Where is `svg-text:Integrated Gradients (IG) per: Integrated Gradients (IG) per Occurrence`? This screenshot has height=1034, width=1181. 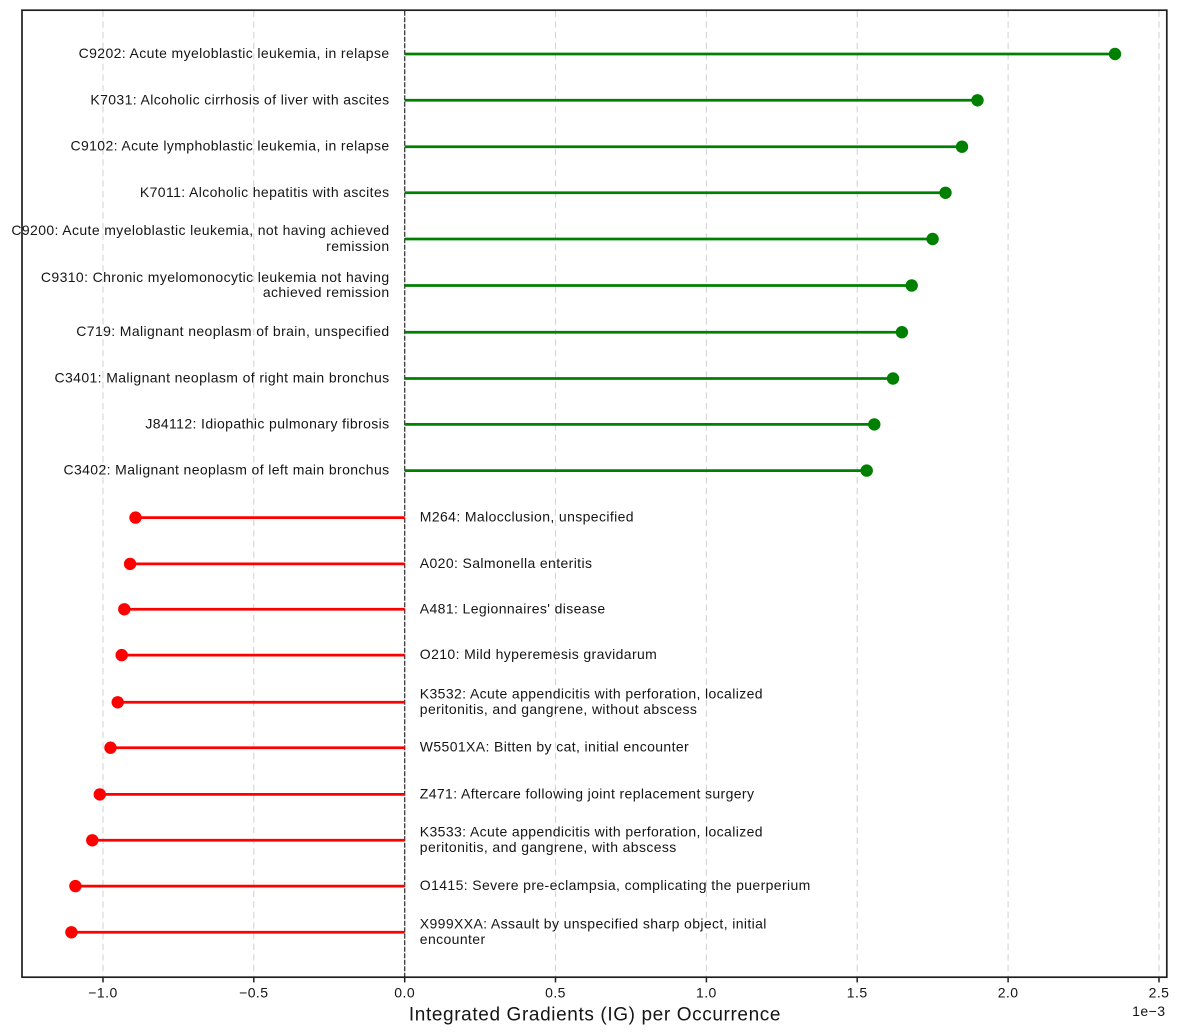 svg-text:Integrated Gradients (IG) per: Integrated Gradients (IG) per Occurrence is located at coordinates (595, 1014).